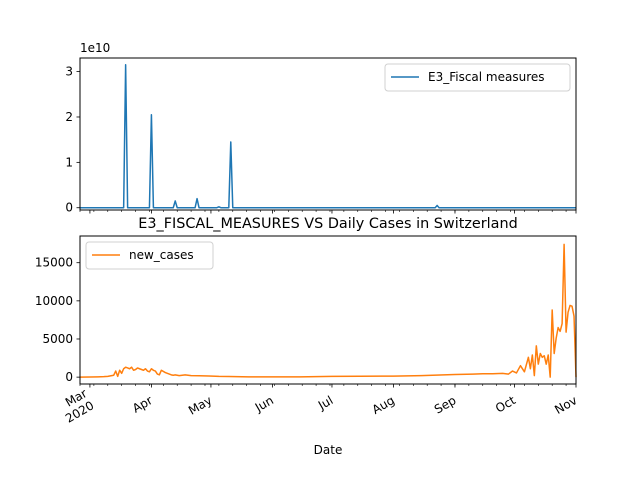 The image size is (640, 480). Describe the element at coordinates (325, 403) in the screenshot. I see `x-tick-label: Jul` at that location.